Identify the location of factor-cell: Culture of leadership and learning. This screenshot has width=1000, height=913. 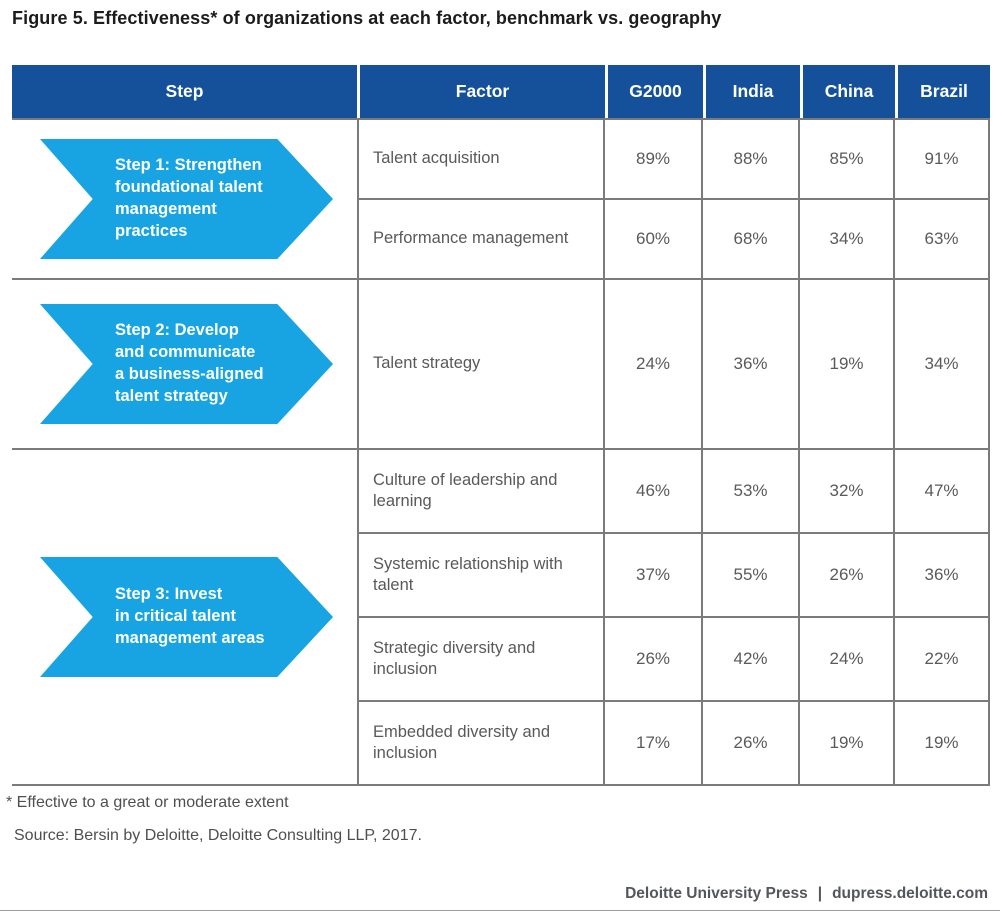
(465, 490).